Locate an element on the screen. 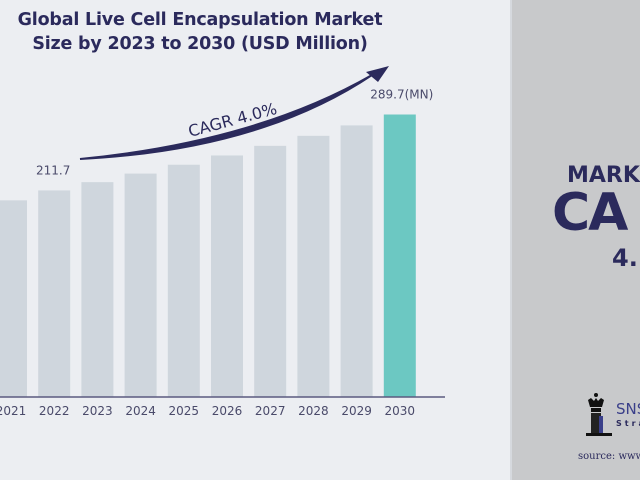 The height and width of the screenshot is (480, 640). x-tick-2022: 2022 is located at coordinates (54, 411).